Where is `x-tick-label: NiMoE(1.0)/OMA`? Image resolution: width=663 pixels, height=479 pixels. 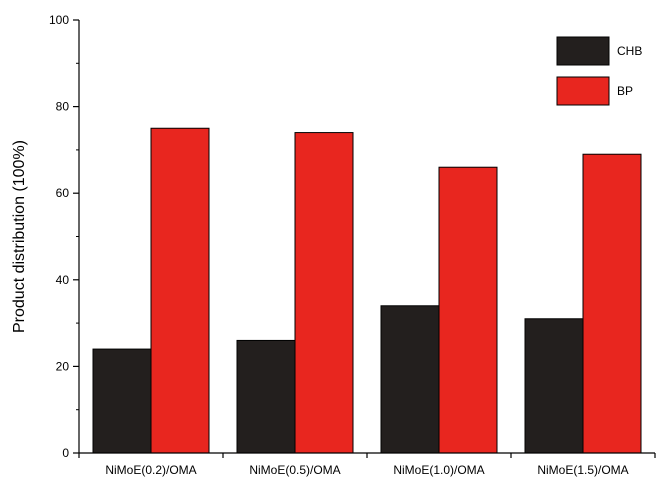
x-tick-label: NiMoE(1.0)/OMA is located at coordinates (438, 470).